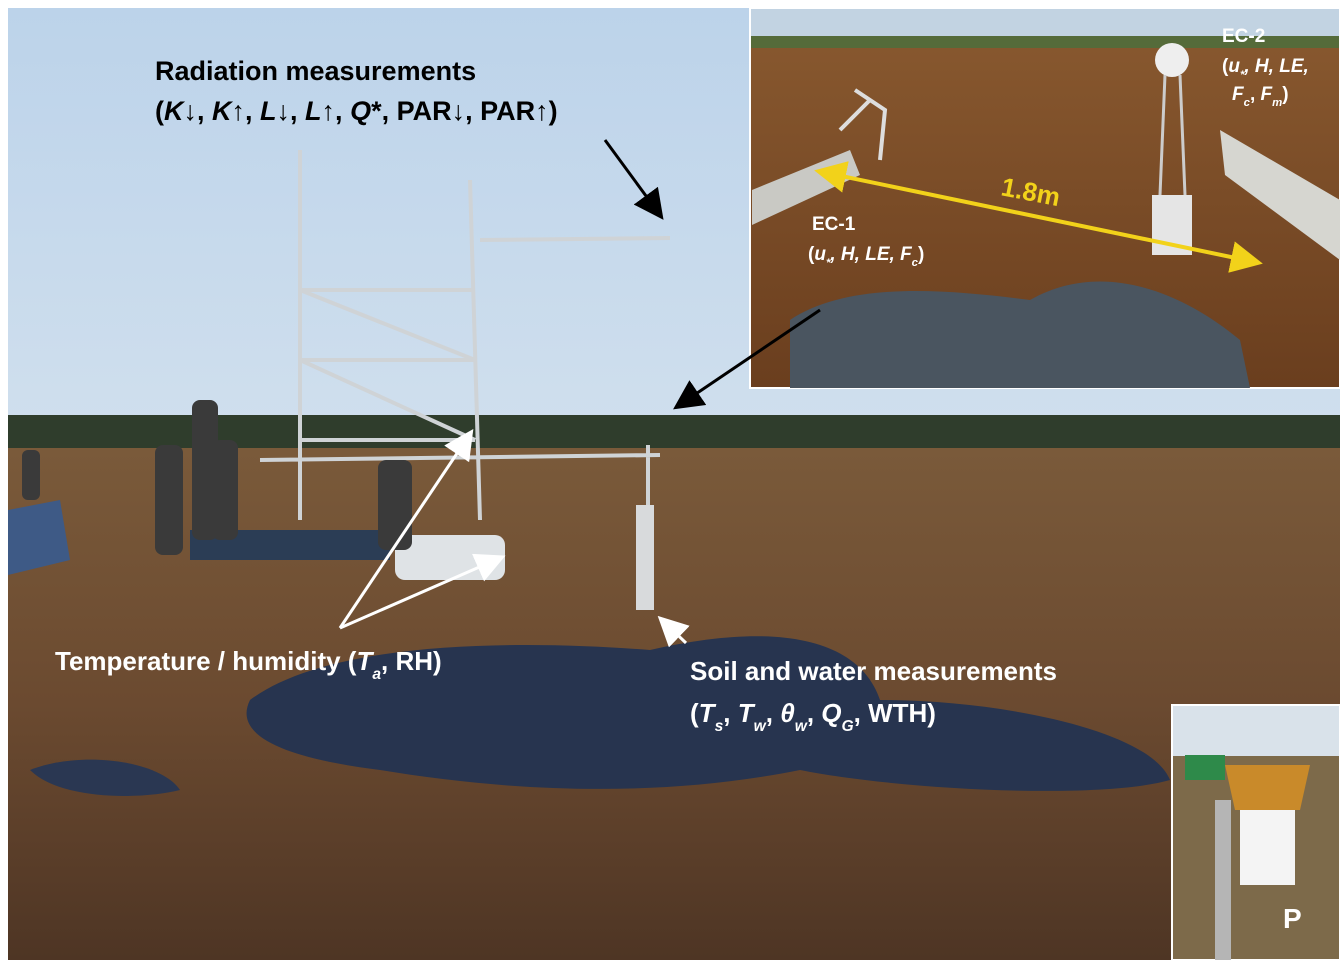 The image size is (1344, 970). I want to click on label-part: , RH), so click(411, 661).